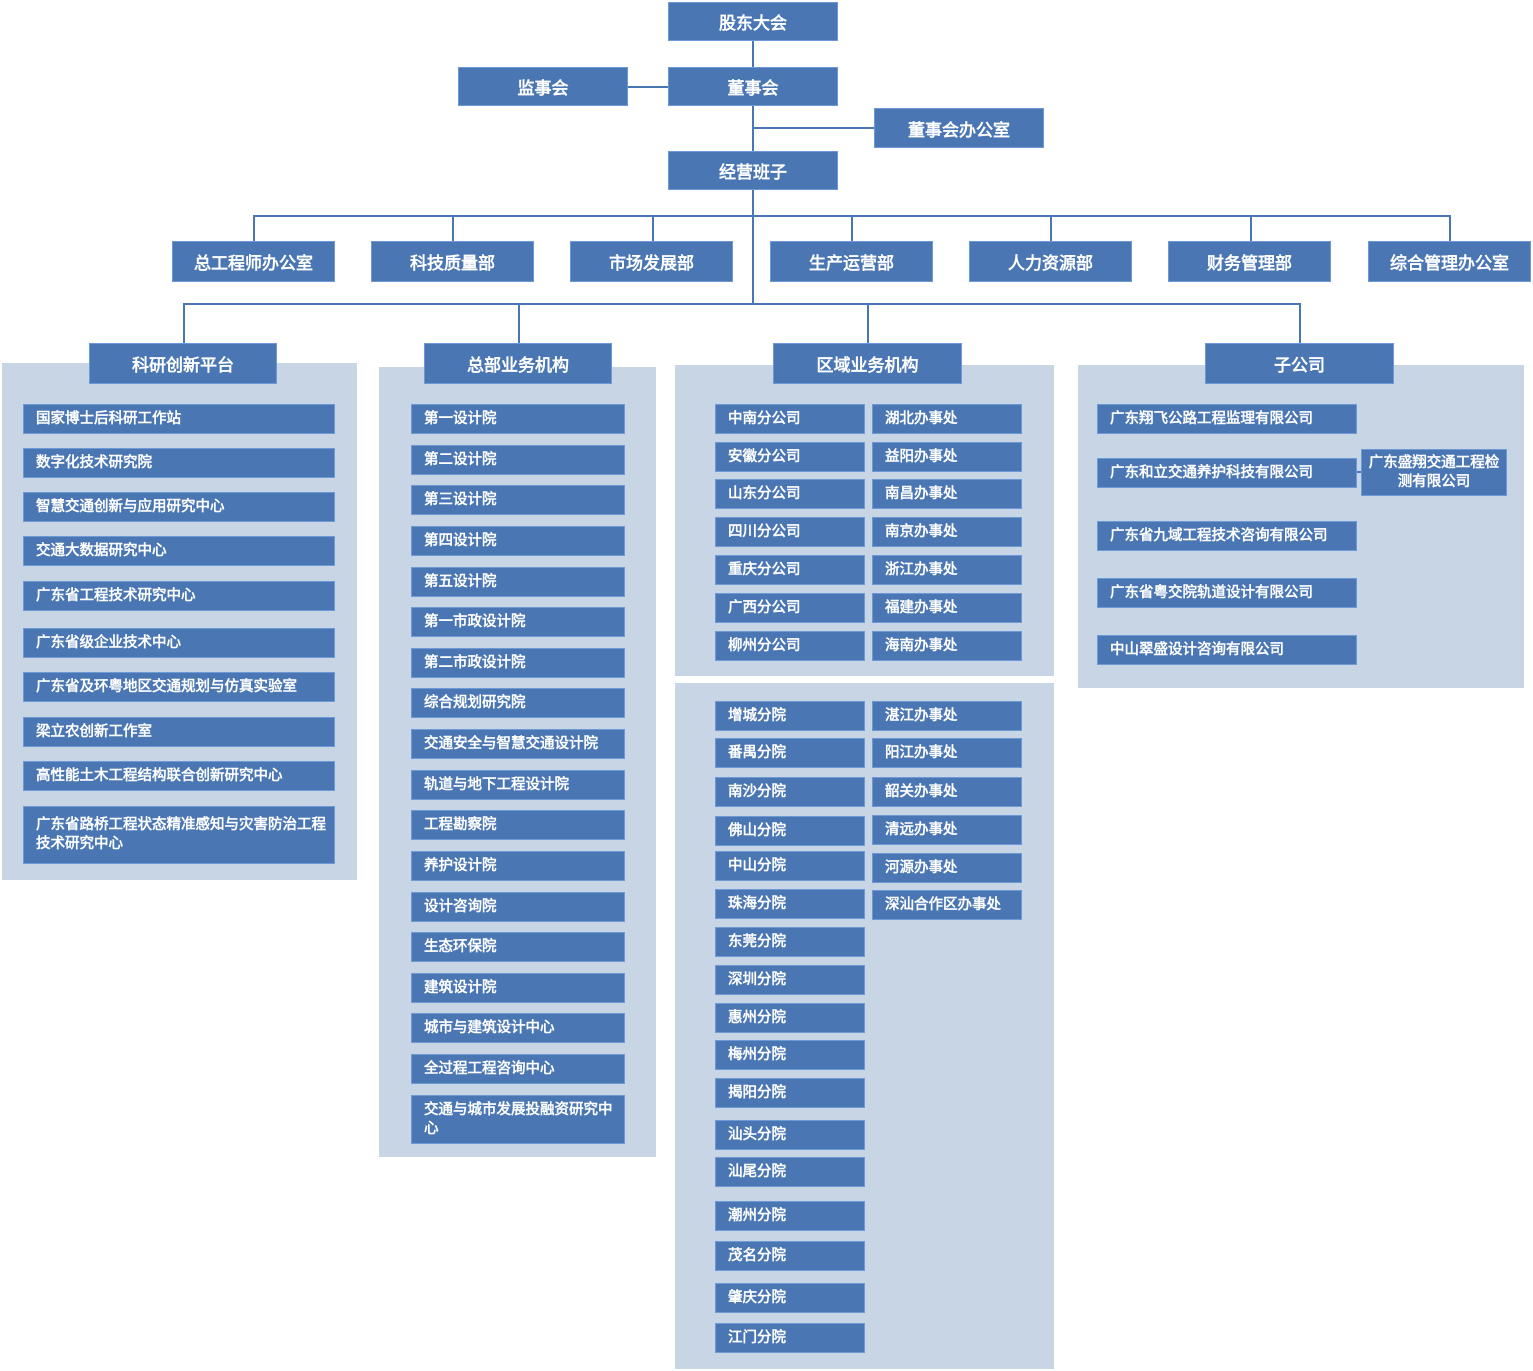 The height and width of the screenshot is (1371, 1533). What do you see at coordinates (947, 905) in the screenshot?
I see `local-office-item: 深汕合作区办事处` at bounding box center [947, 905].